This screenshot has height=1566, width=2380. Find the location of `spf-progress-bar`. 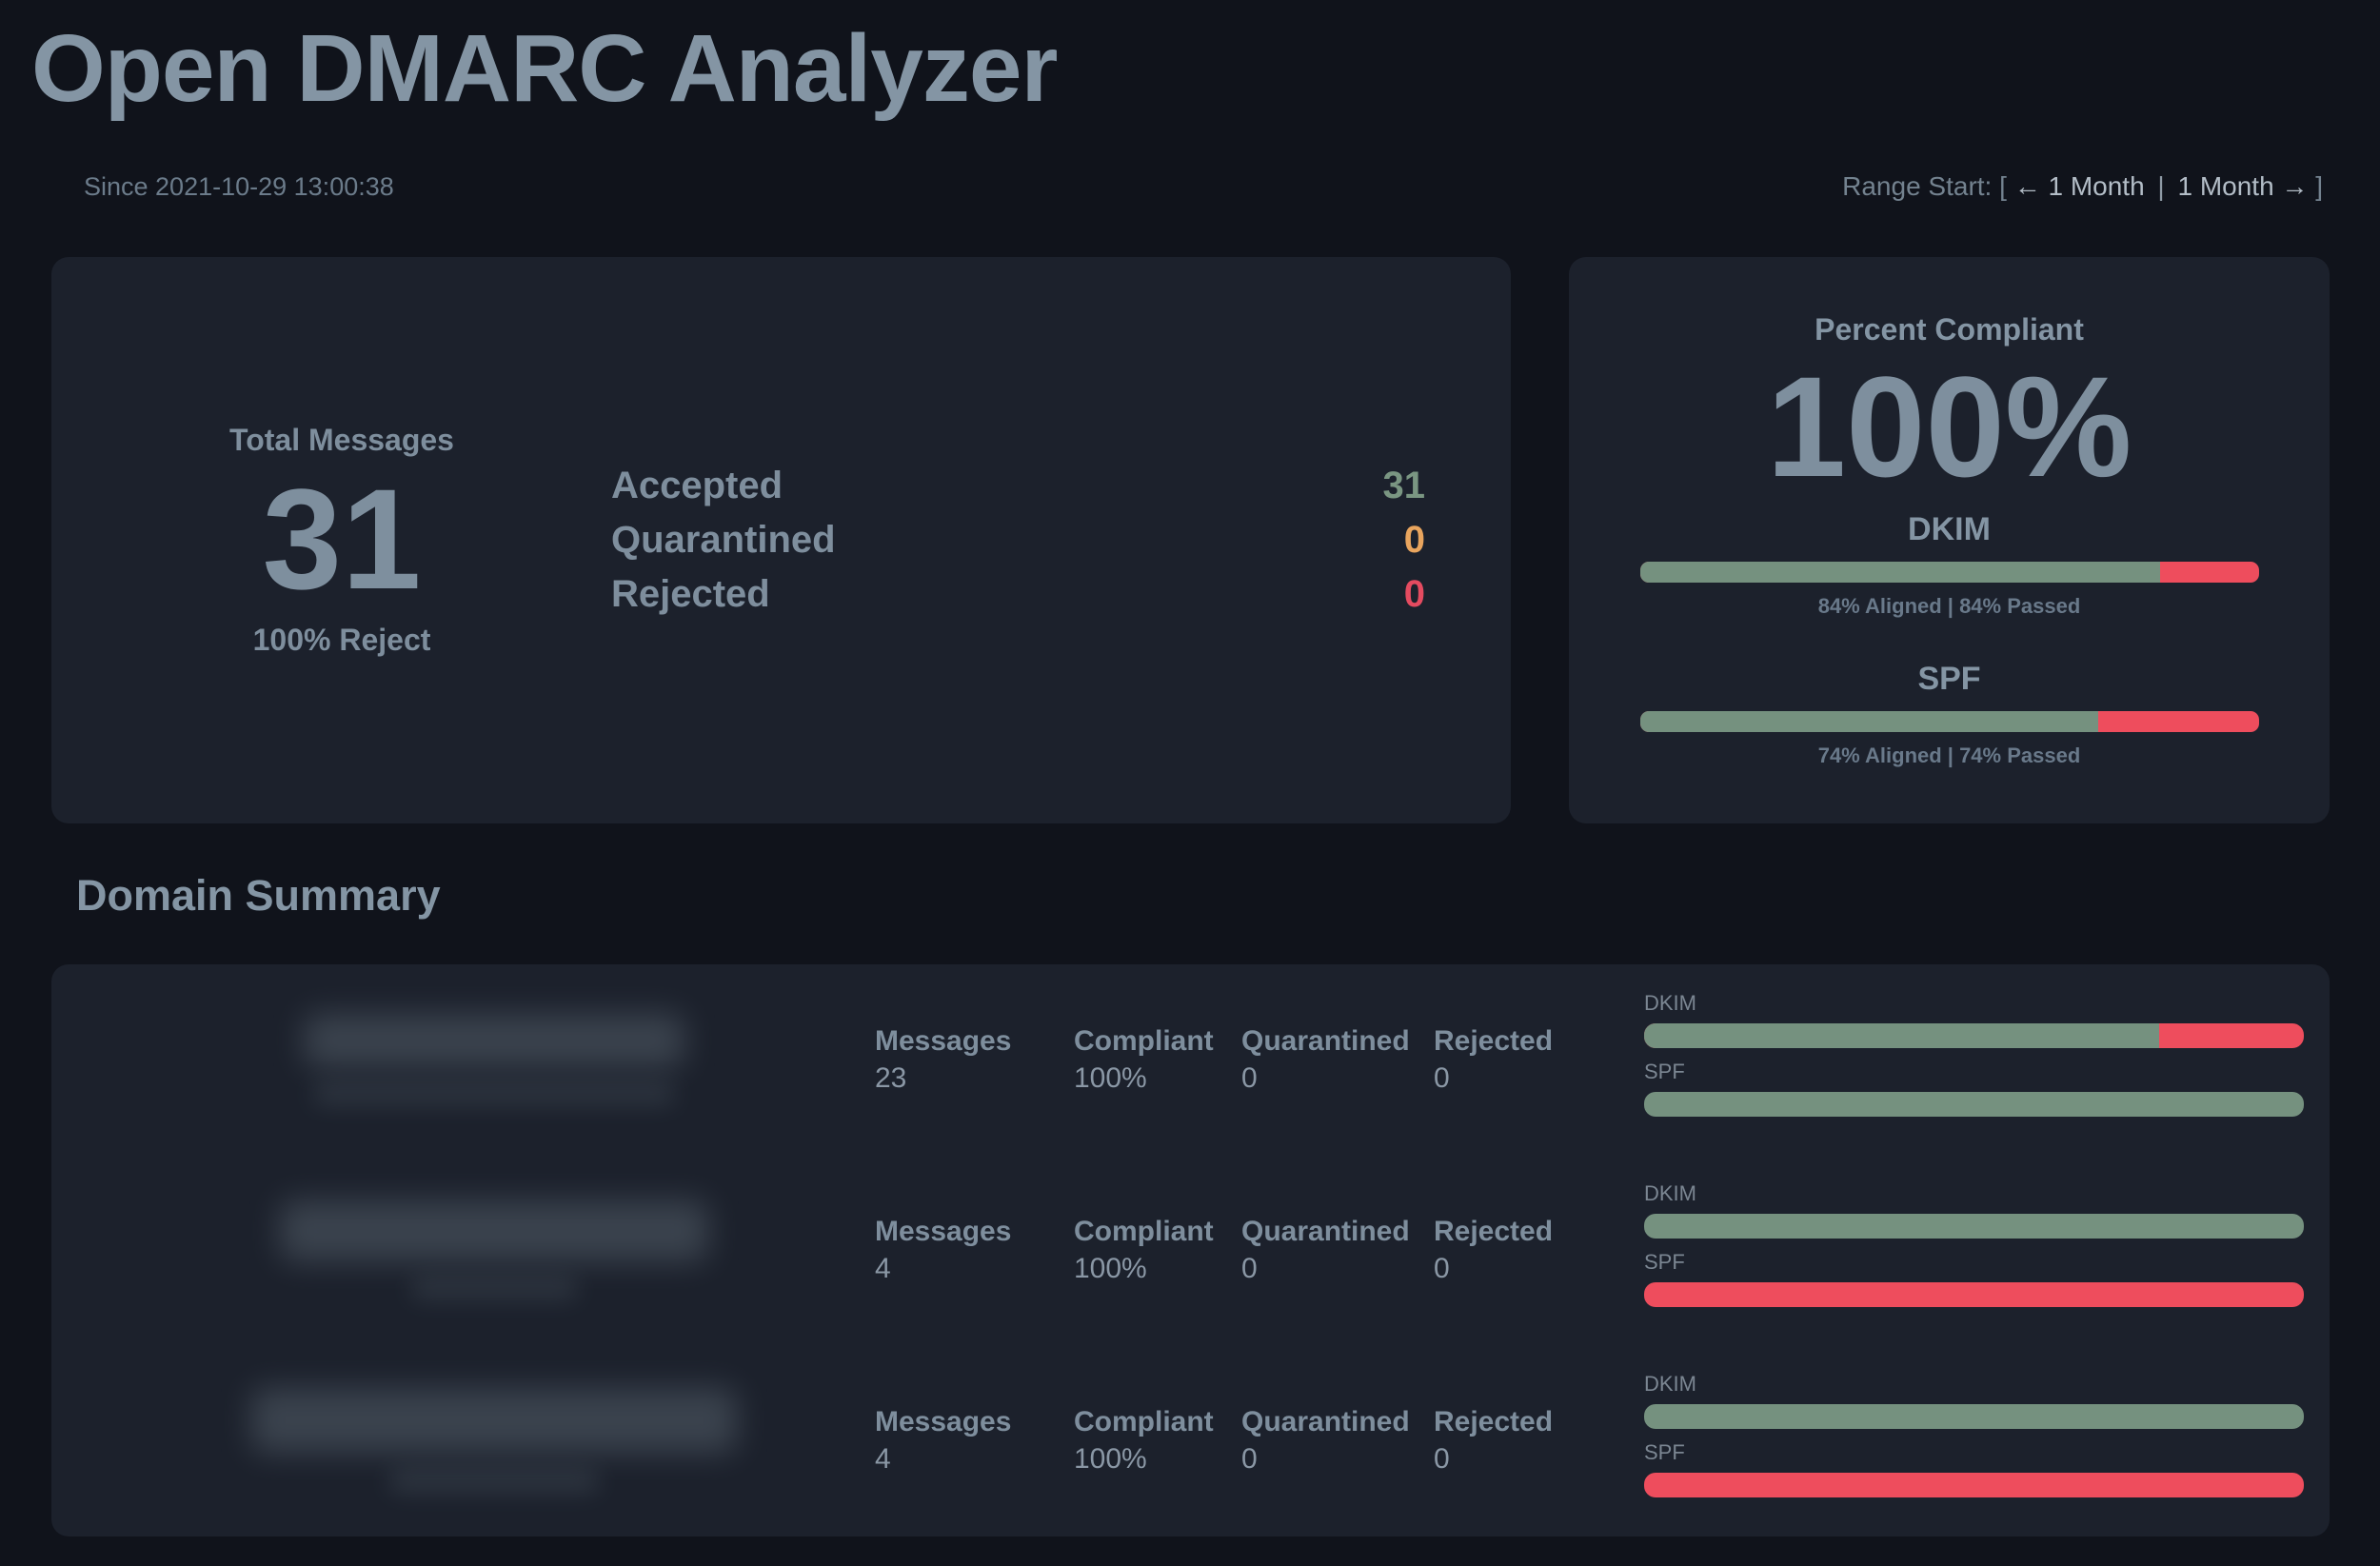

spf-progress-bar is located at coordinates (1949, 722).